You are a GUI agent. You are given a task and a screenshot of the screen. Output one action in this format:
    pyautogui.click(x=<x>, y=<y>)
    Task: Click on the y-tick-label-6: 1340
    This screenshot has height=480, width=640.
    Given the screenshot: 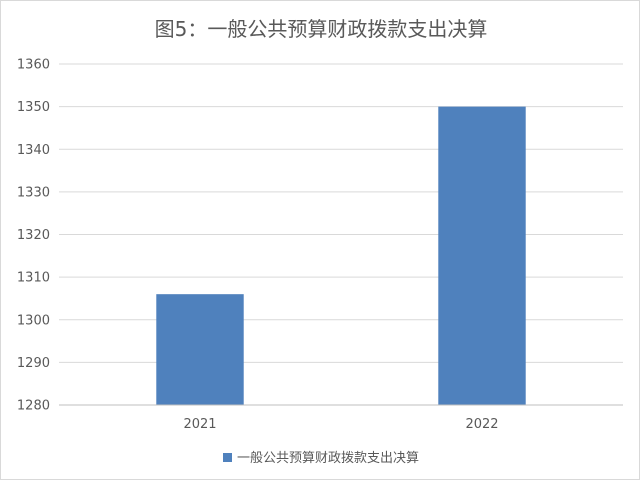 What is the action you would take?
    pyautogui.click(x=33, y=150)
    